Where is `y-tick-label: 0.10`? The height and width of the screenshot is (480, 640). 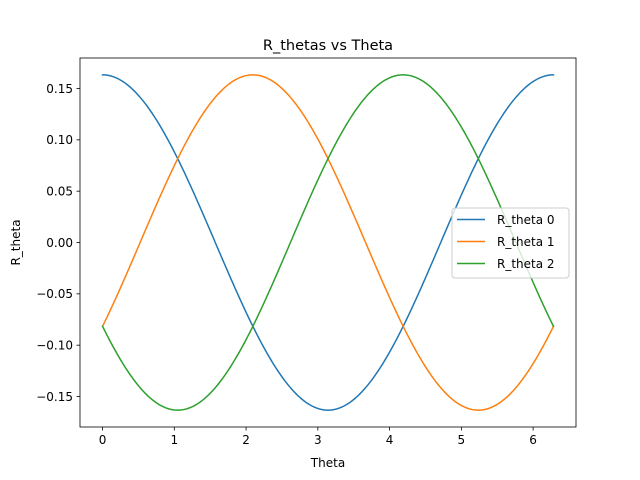 y-tick-label: 0.10 is located at coordinates (59, 140).